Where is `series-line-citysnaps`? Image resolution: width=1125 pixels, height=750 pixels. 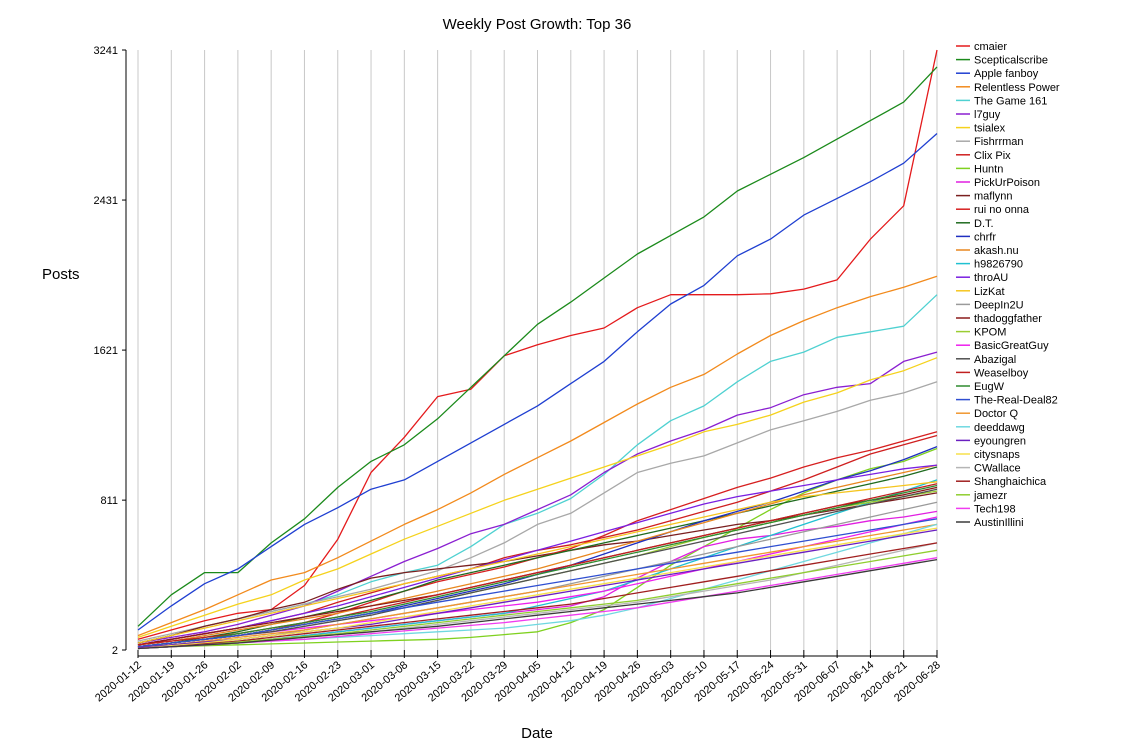
series-line-citysnaps is located at coordinates (537, 588).